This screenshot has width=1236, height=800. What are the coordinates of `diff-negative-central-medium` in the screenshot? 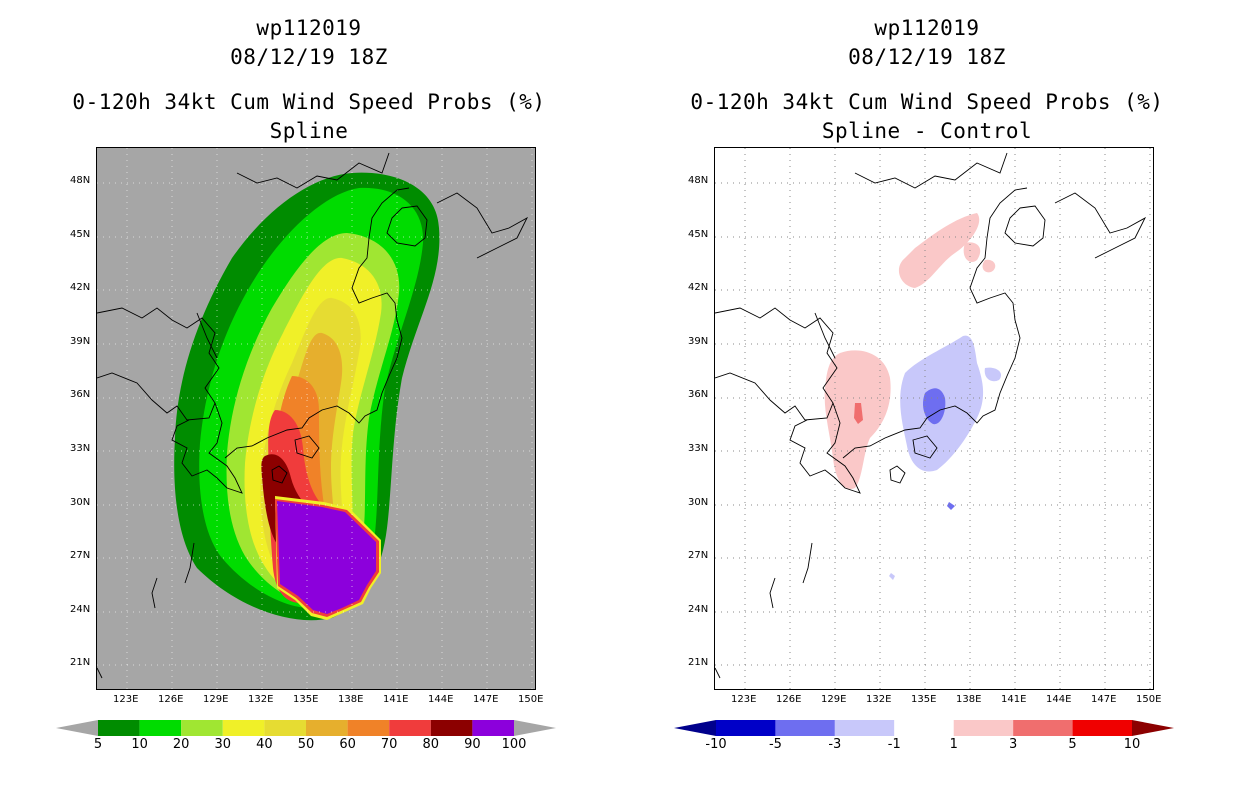 It's located at (934, 406).